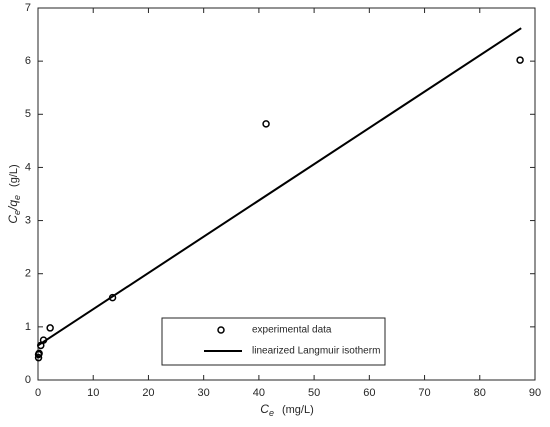  What do you see at coordinates (38, 393) in the screenshot?
I see `x-tick-label: 0` at bounding box center [38, 393].